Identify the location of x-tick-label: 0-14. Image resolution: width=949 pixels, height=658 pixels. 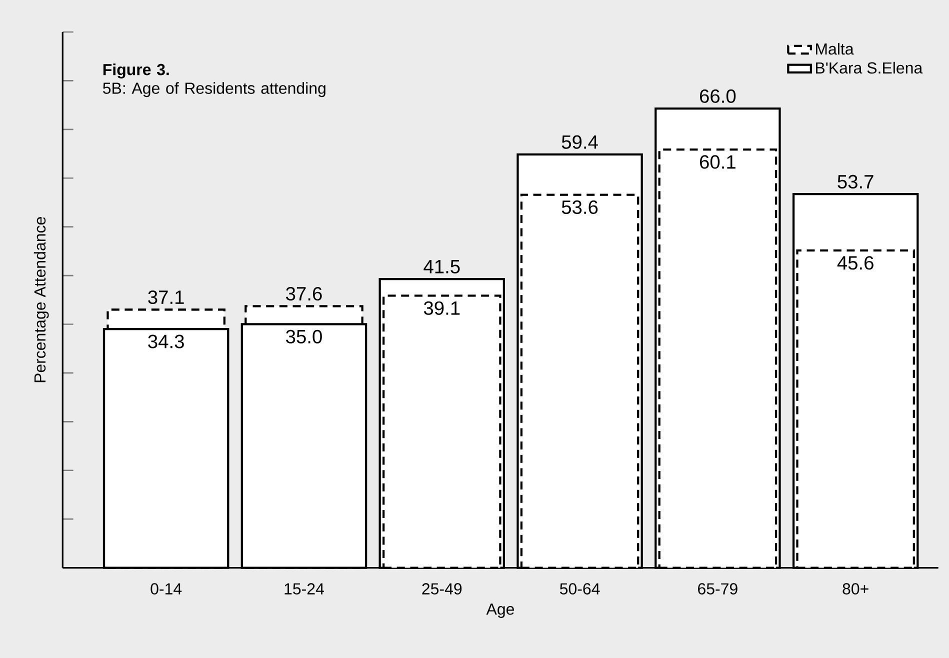
(166, 588).